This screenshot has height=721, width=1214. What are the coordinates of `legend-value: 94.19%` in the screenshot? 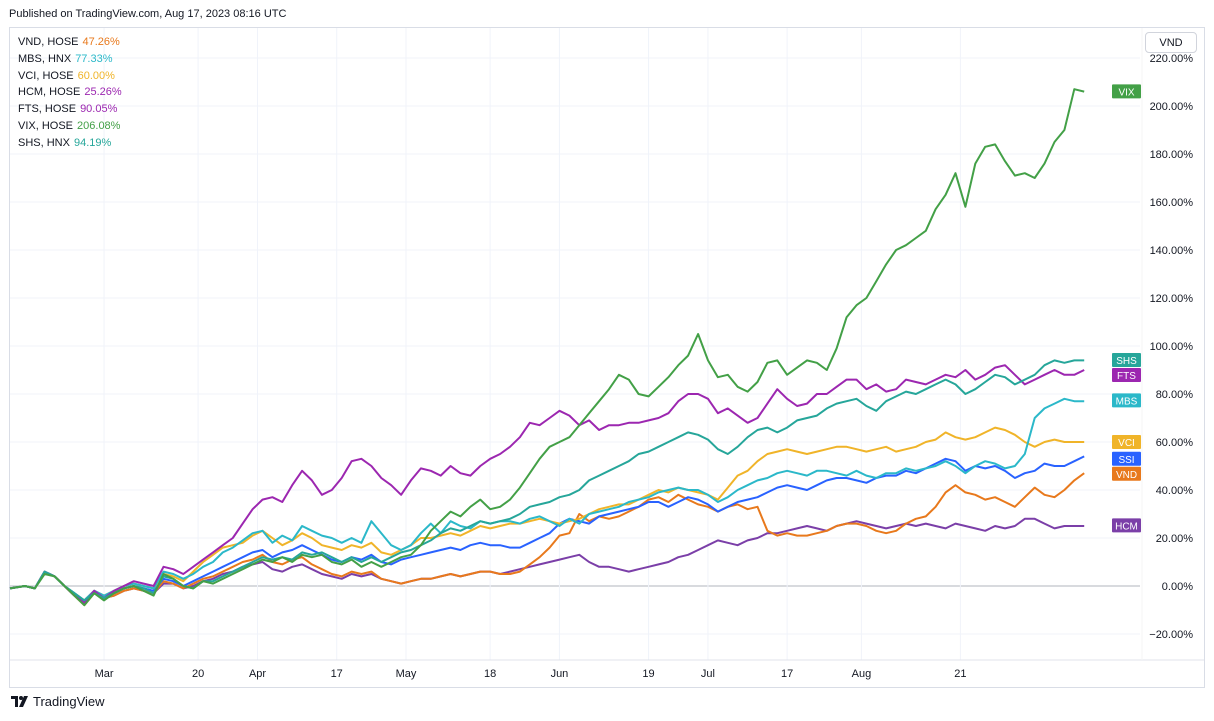 It's located at (92, 142).